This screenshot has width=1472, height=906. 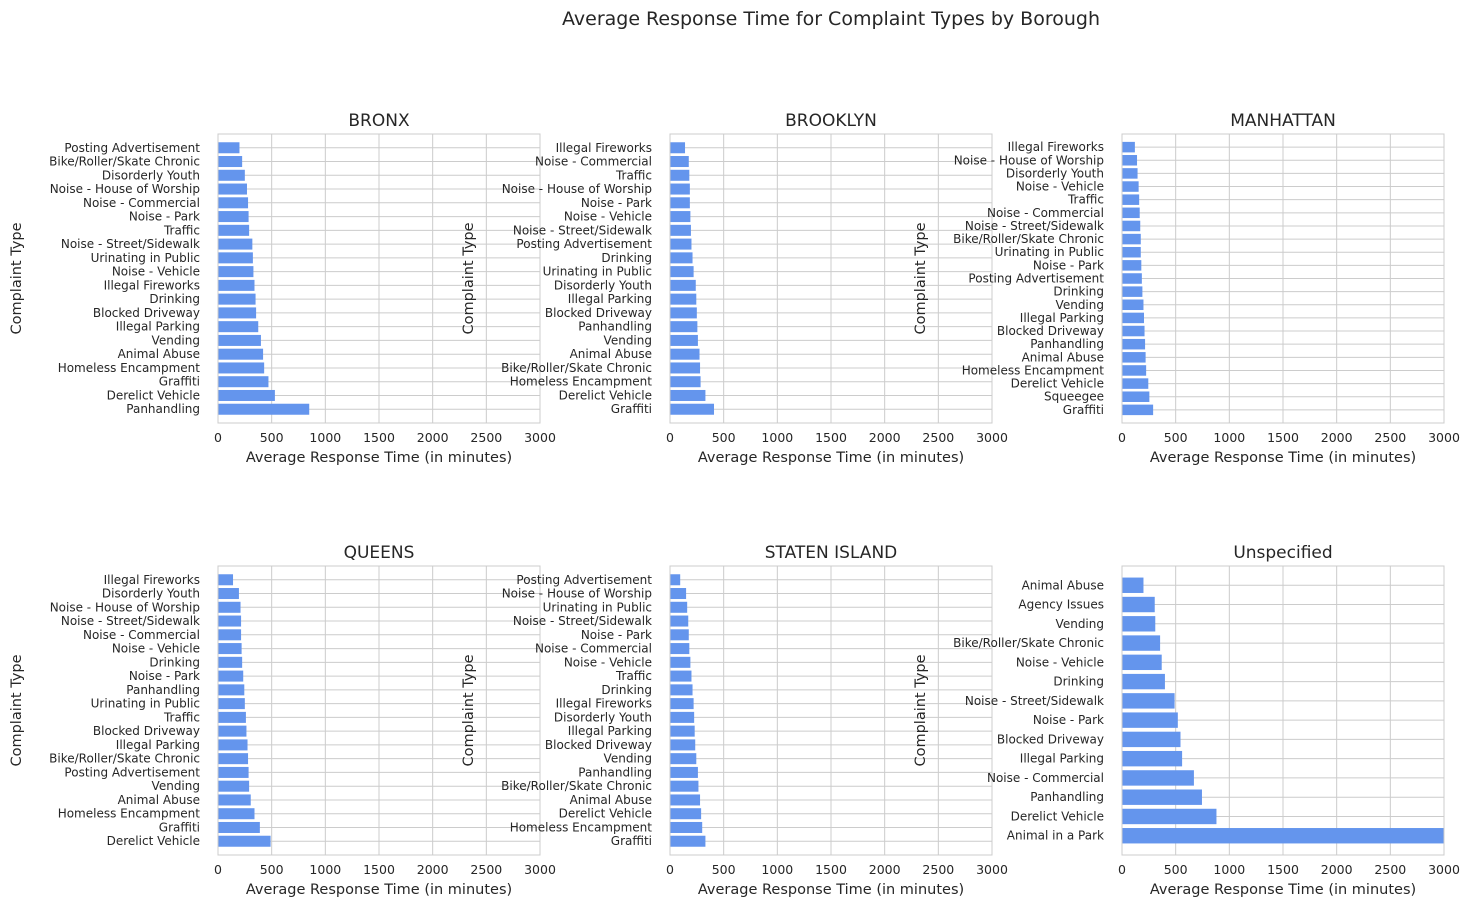 I want to click on x-tick-label: 0, so click(x=218, y=437).